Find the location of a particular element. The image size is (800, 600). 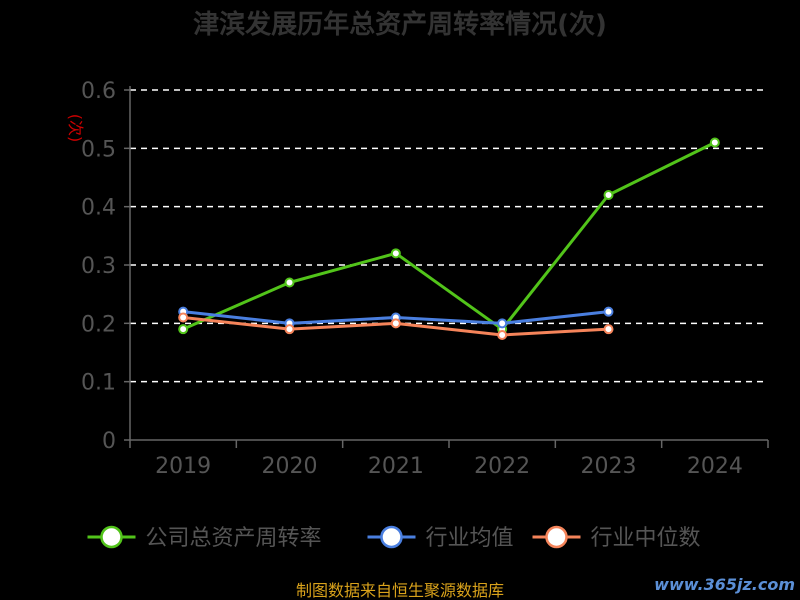

legend-label: 行业中位数 is located at coordinates (646, 538).